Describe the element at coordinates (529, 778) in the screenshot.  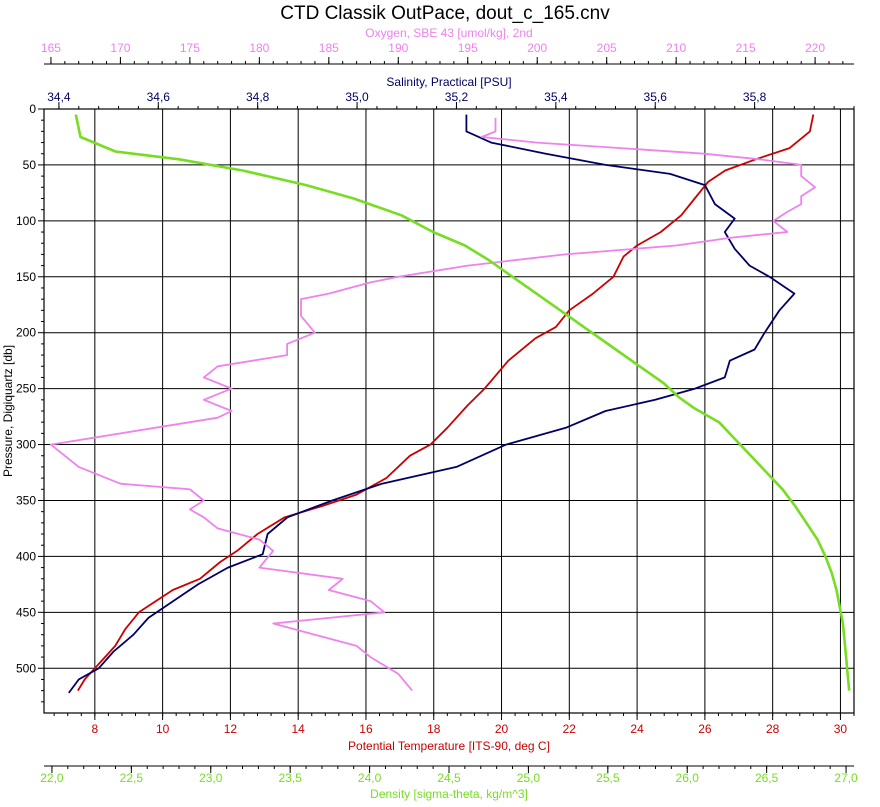
I see `x-tick-label-density: 25,0` at that location.